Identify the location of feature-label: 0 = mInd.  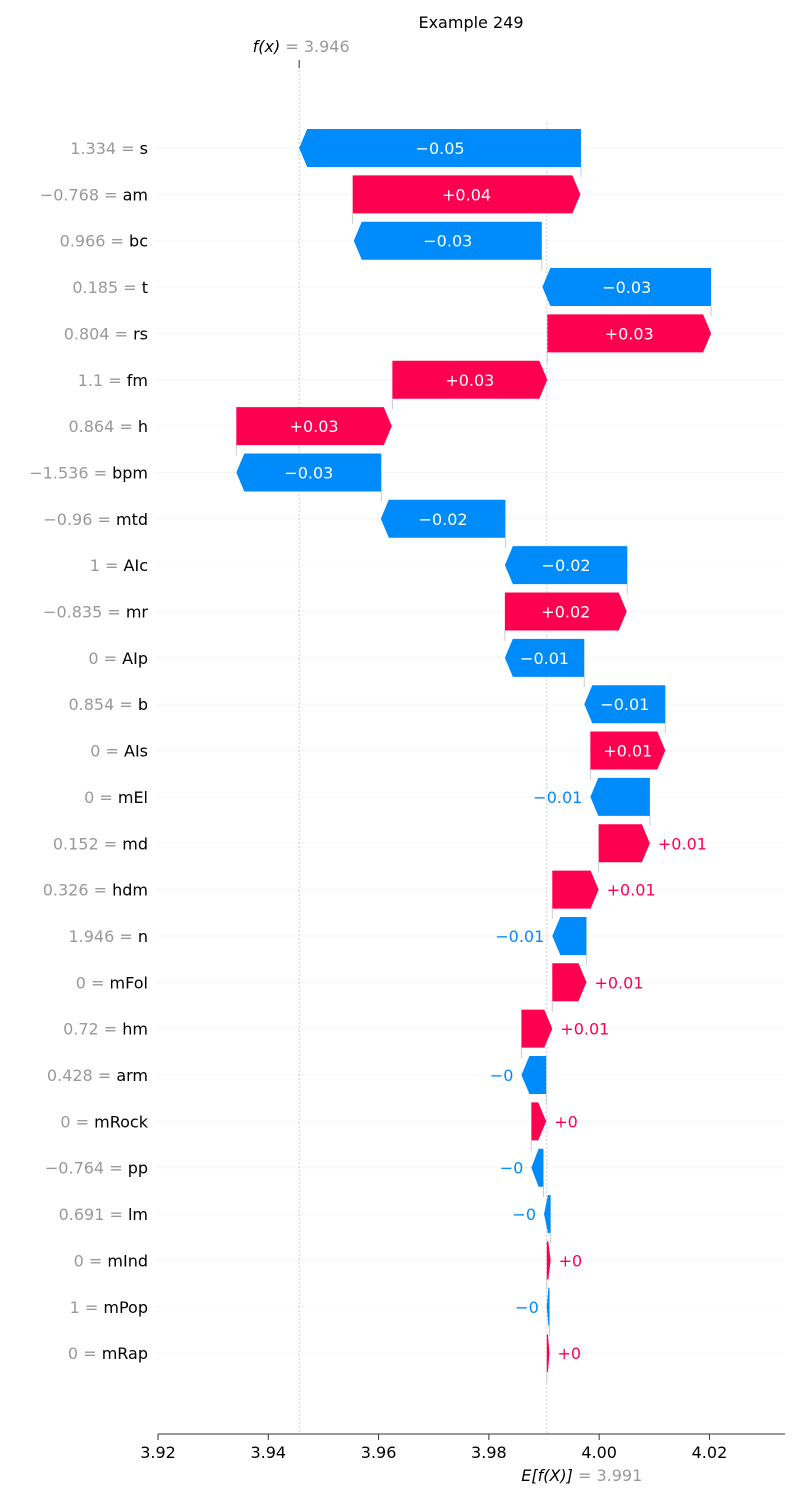
(111, 1260).